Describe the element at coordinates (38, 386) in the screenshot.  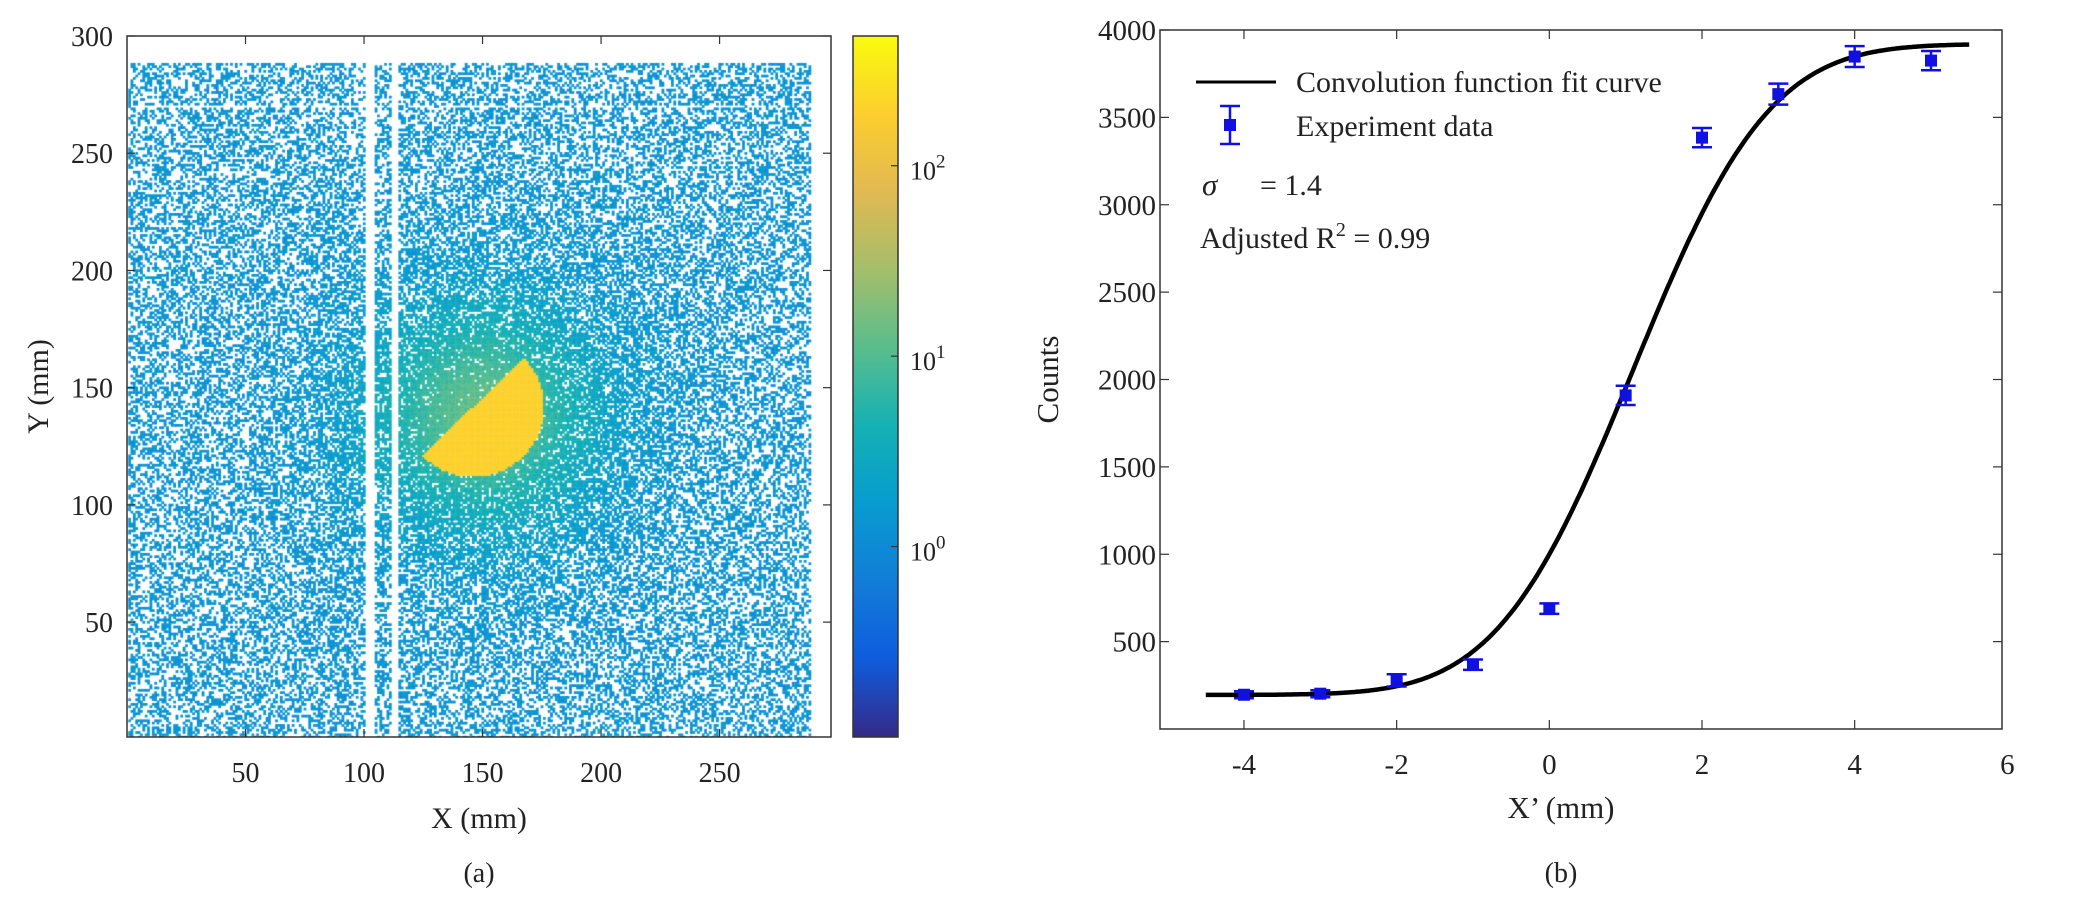
I see `y-axis-label: Y (mm)` at that location.